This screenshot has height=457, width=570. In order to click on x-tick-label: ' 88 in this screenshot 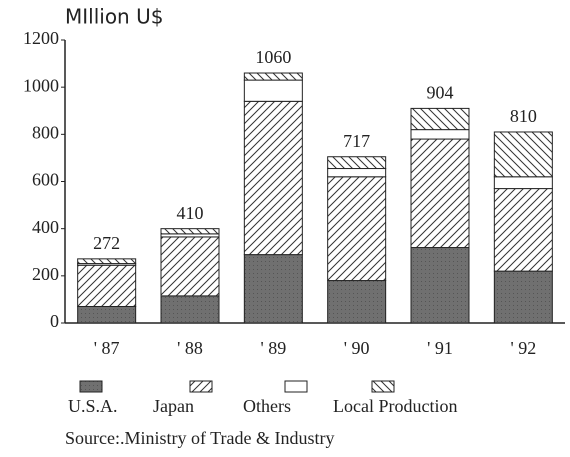, I will do `click(190, 348)`.